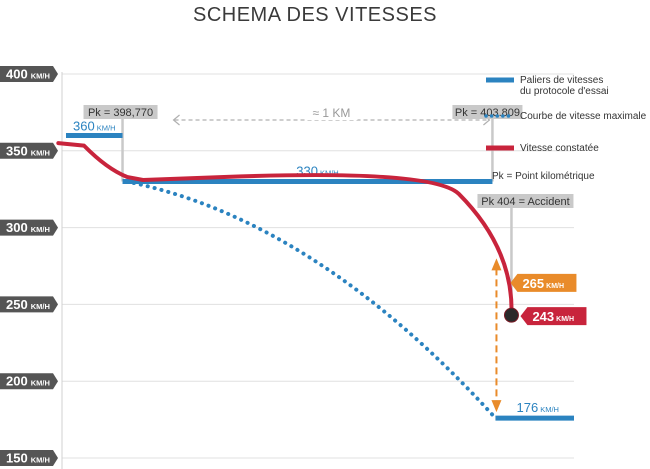 This screenshot has height=469, width=650. I want to click on legend-label: Pk = Point kilométrique, so click(543, 176).